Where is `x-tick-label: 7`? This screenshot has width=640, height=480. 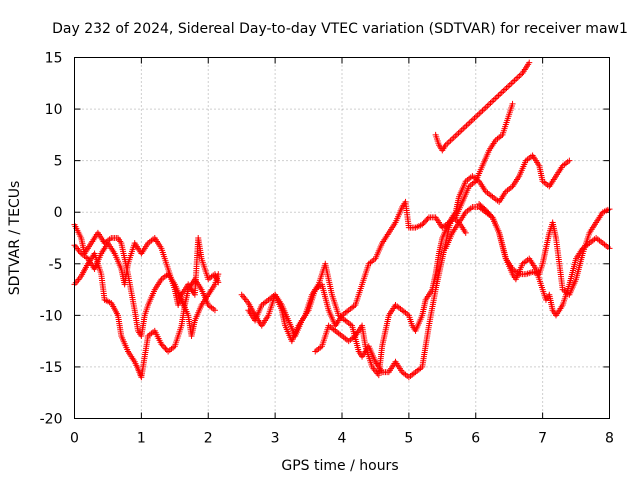 x-tick-label: 7 is located at coordinates (542, 439).